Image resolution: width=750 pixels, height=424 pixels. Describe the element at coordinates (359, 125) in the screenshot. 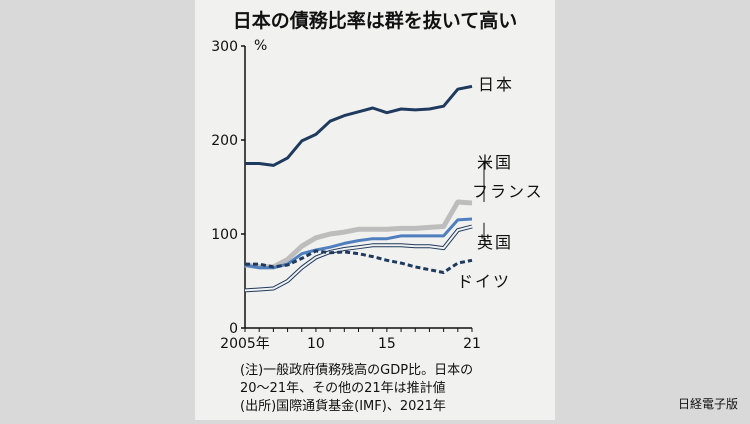

I see `series-line-日本` at that location.